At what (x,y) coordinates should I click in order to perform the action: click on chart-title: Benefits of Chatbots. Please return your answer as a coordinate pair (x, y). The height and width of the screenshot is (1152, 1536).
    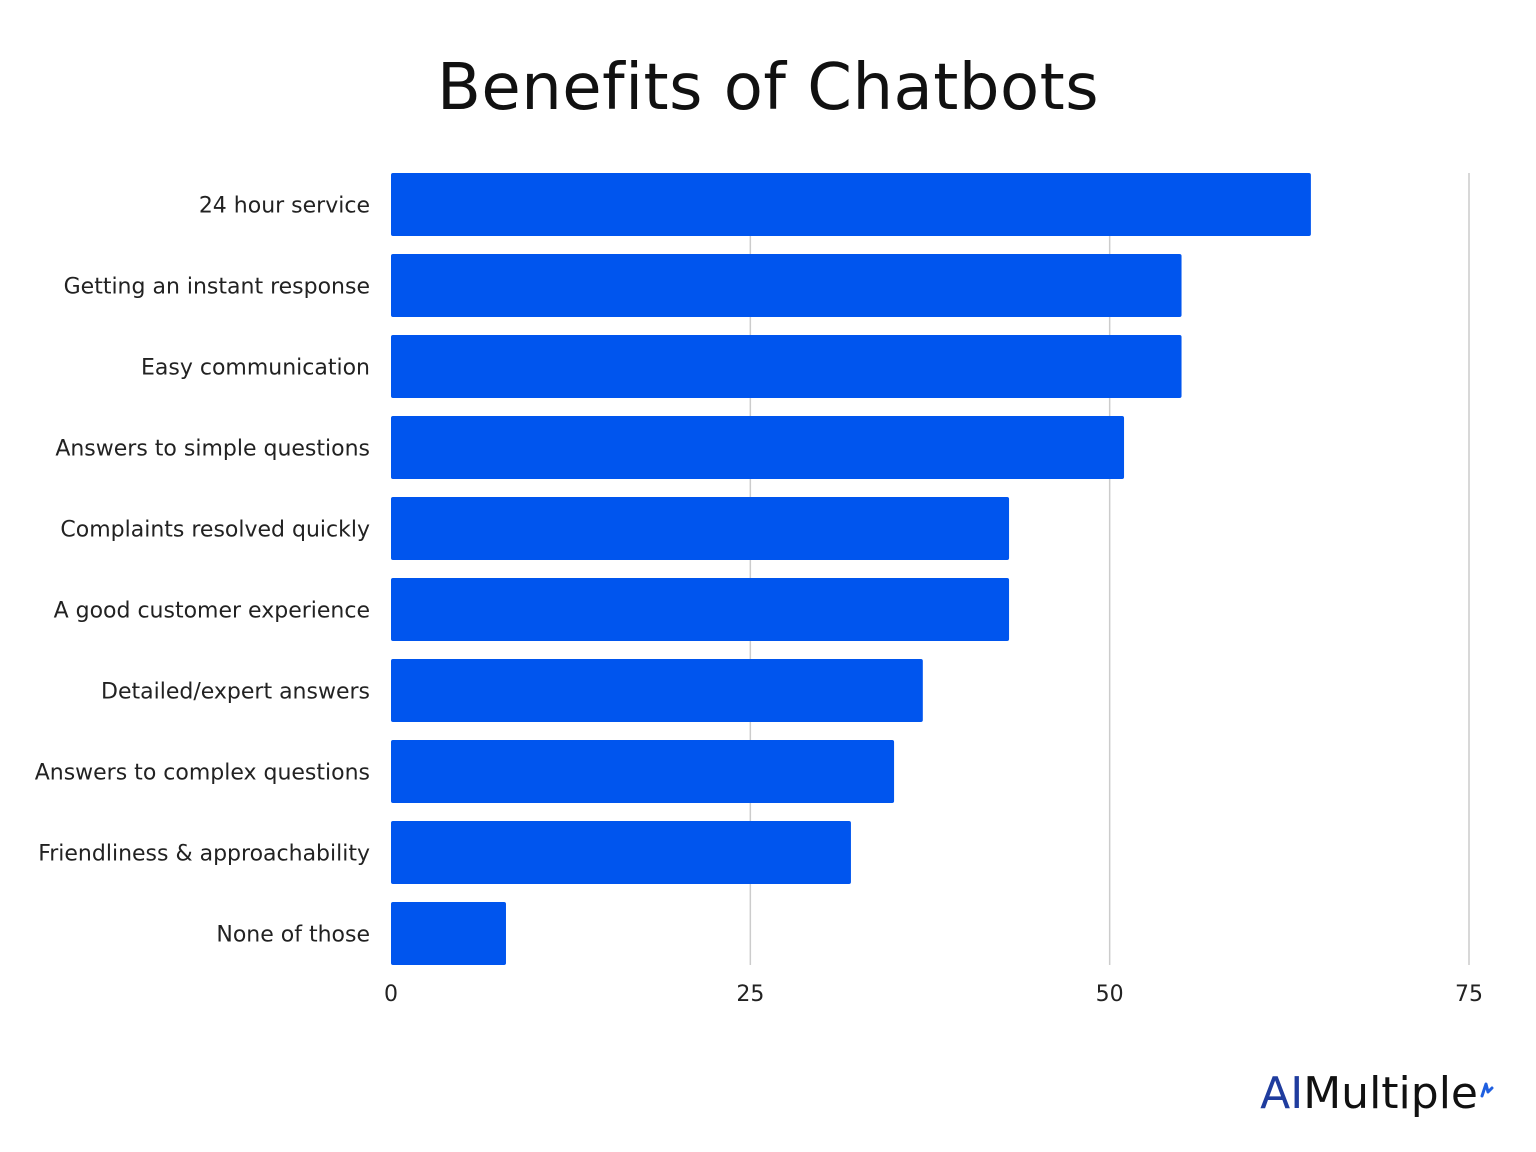
    Looking at the image, I should click on (768, 88).